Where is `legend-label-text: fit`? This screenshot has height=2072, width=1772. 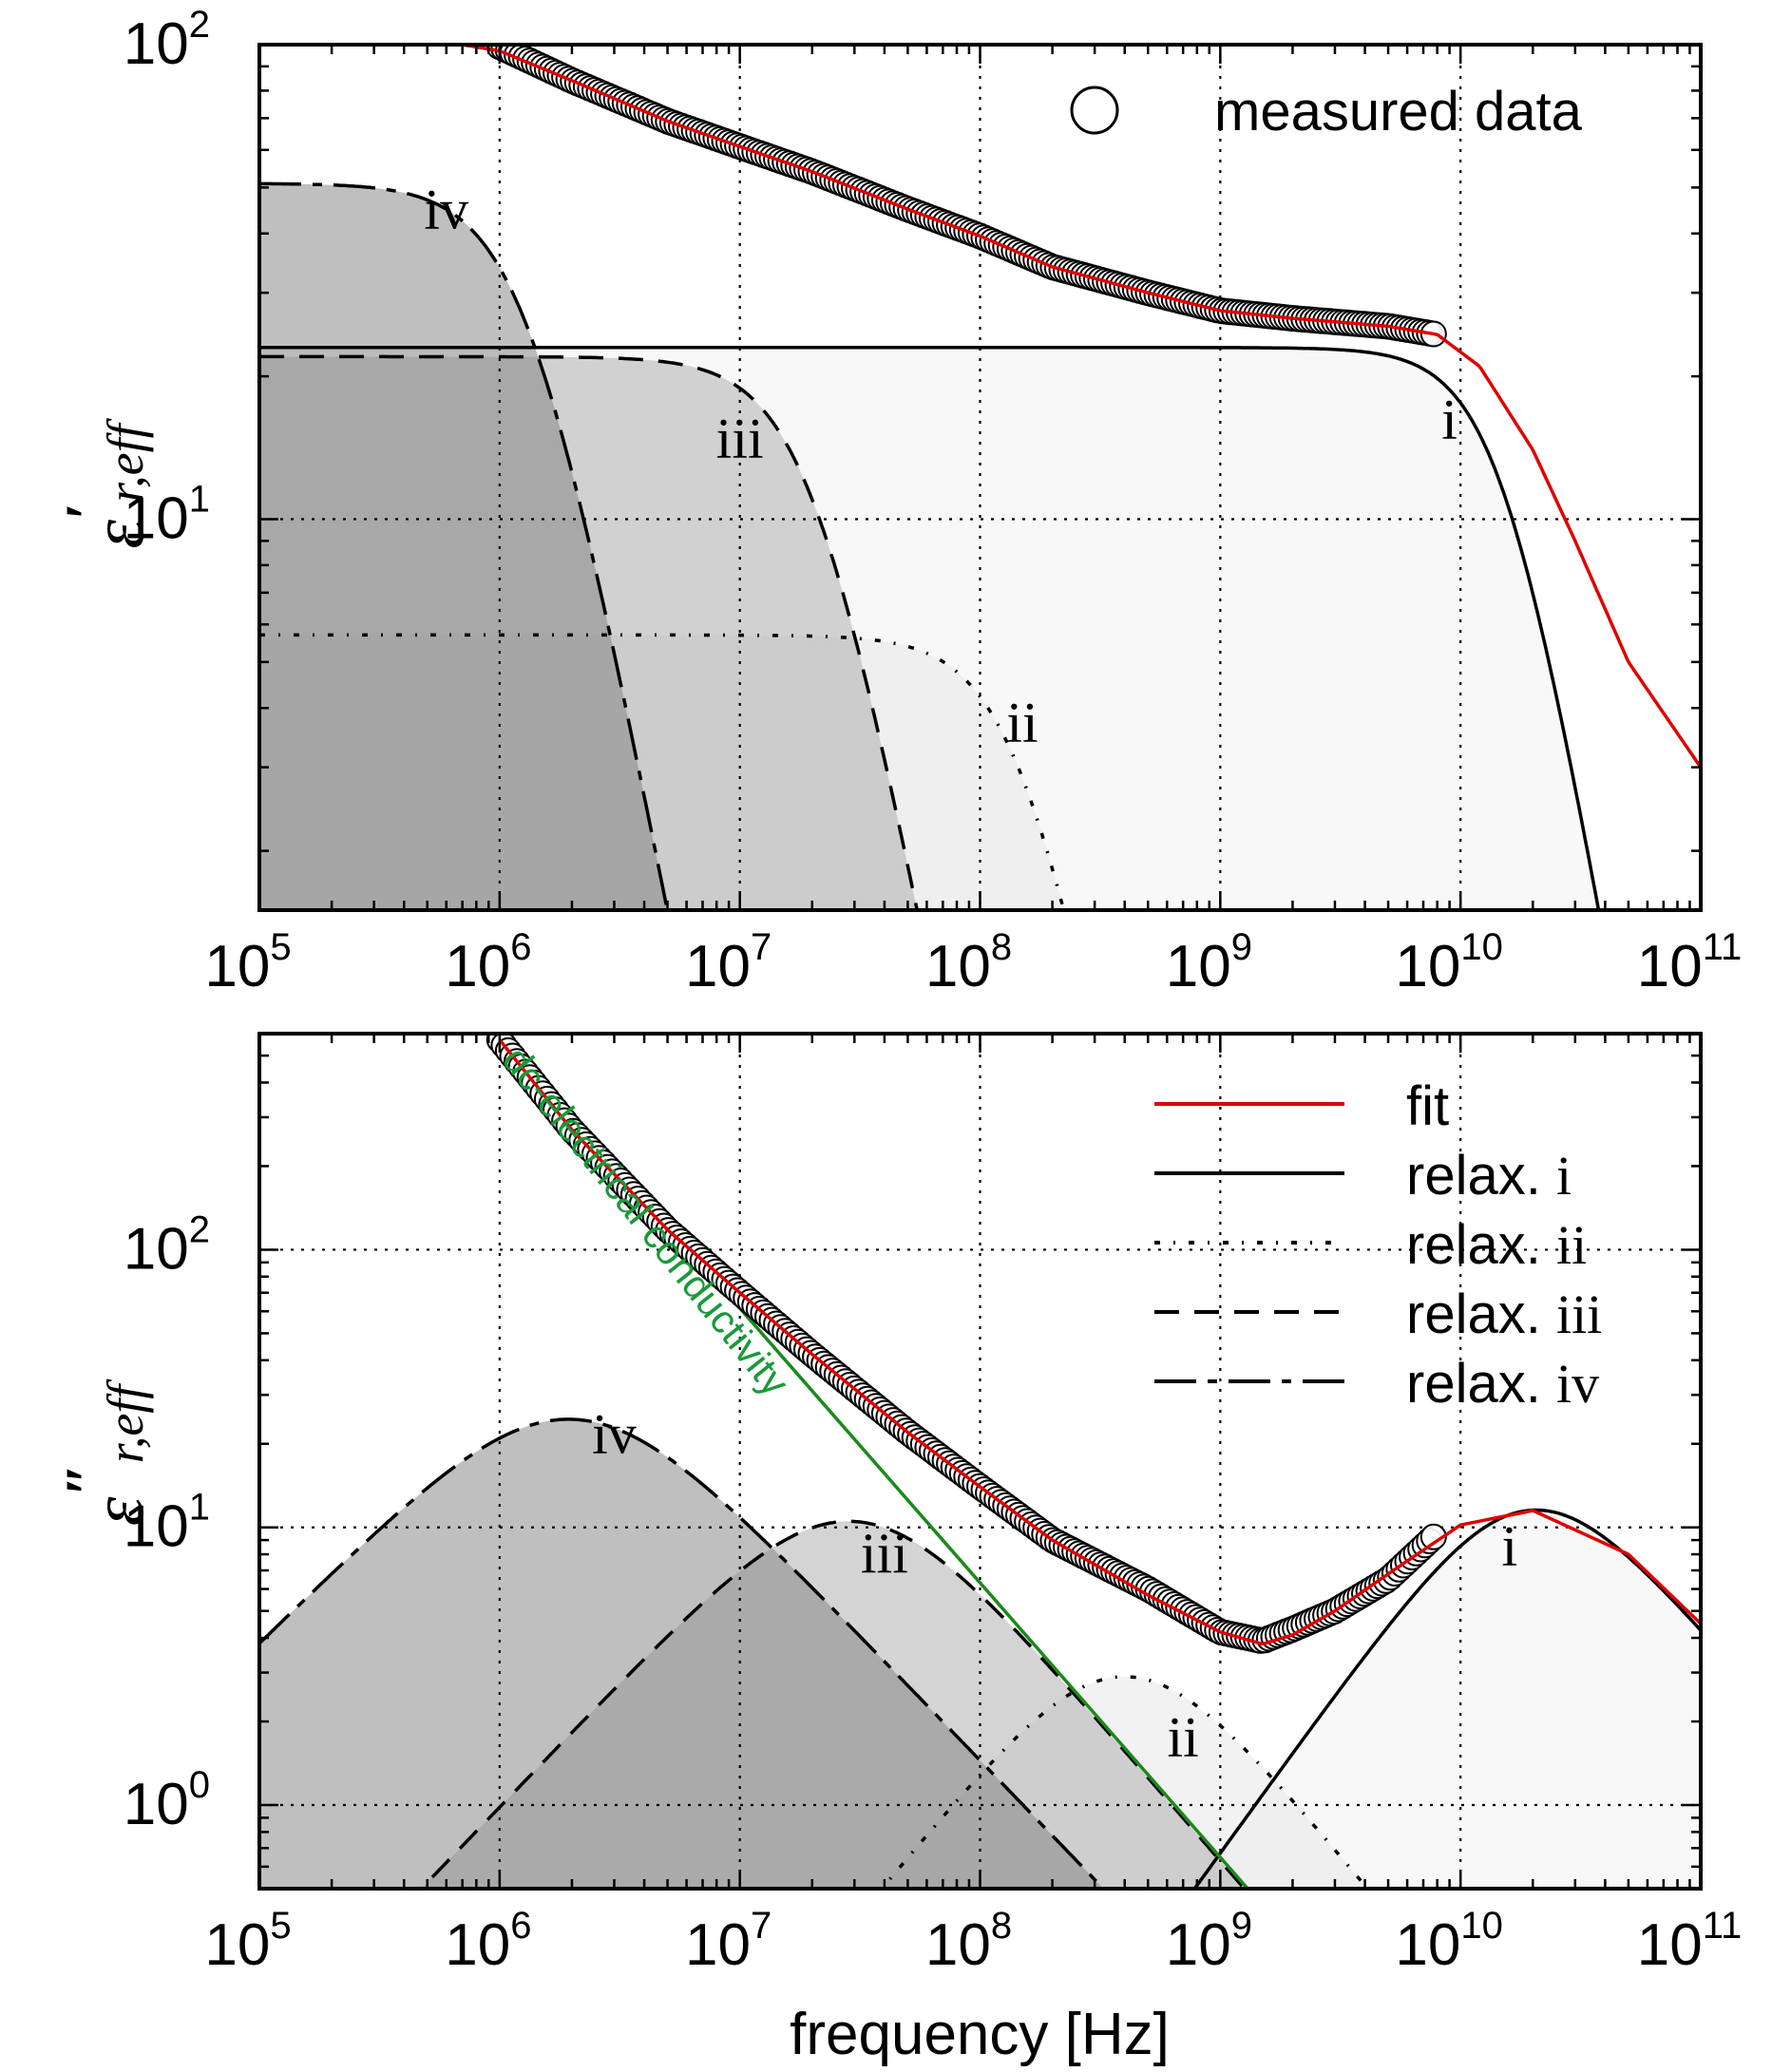
legend-label-text: fit is located at coordinates (1427, 1106).